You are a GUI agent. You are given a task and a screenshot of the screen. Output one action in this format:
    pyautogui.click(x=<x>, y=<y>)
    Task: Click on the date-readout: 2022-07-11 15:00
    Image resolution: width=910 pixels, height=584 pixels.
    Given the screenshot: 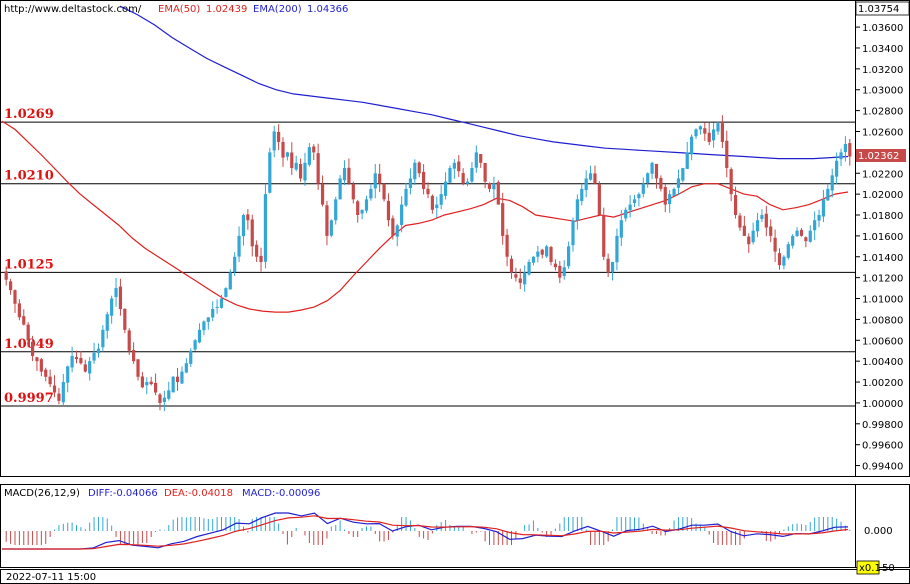 What is the action you would take?
    pyautogui.click(x=51, y=577)
    